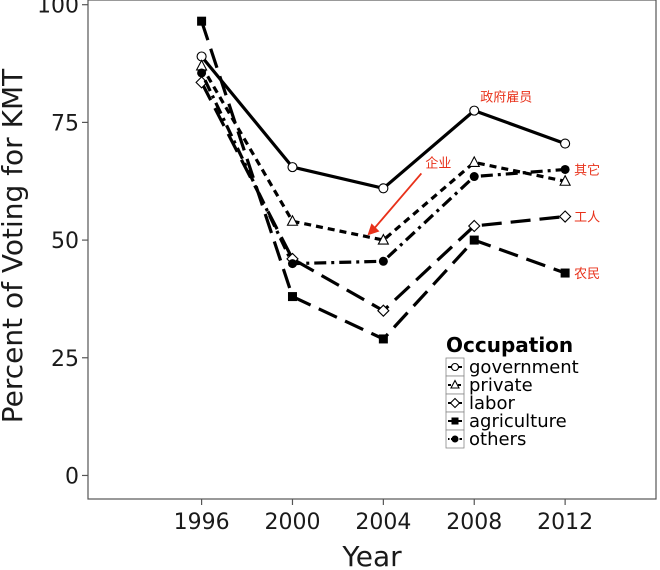 This screenshot has height=570, width=660. I want to click on legend-item-others: others, so click(485, 439).